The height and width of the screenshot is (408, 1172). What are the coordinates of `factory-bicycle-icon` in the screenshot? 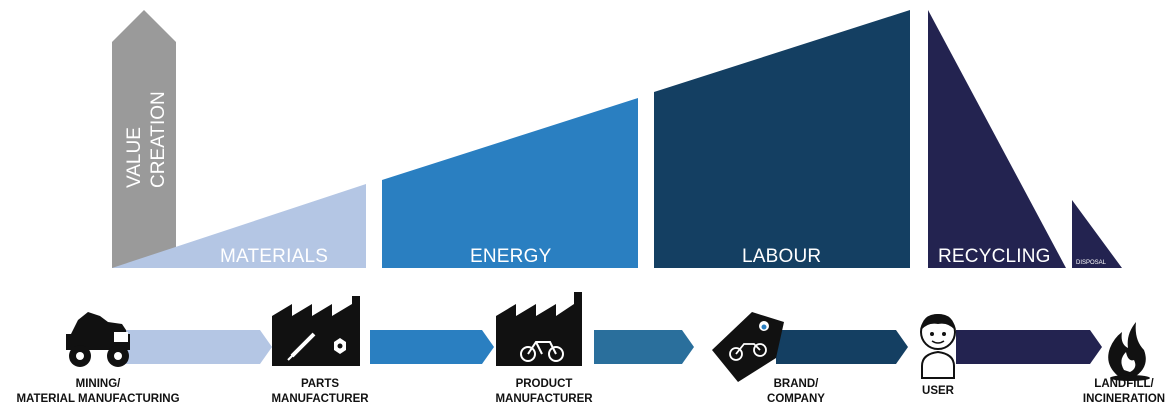 It's located at (539, 329).